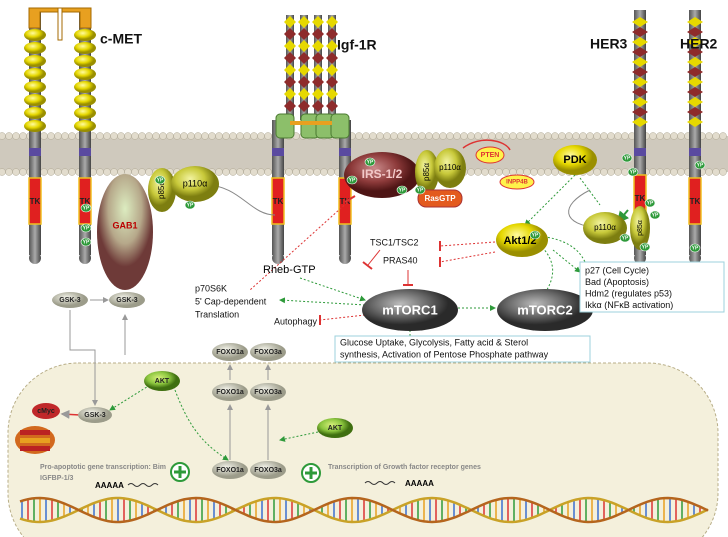 Image resolution: width=728 pixels, height=537 pixels. What do you see at coordinates (211, 288) in the screenshot?
I see `protein-label: p70S6K` at bounding box center [211, 288].